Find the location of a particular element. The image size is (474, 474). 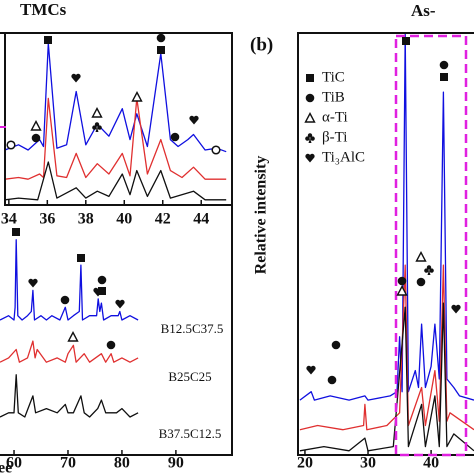

x-tick-label: 38 is located at coordinates (86, 219).